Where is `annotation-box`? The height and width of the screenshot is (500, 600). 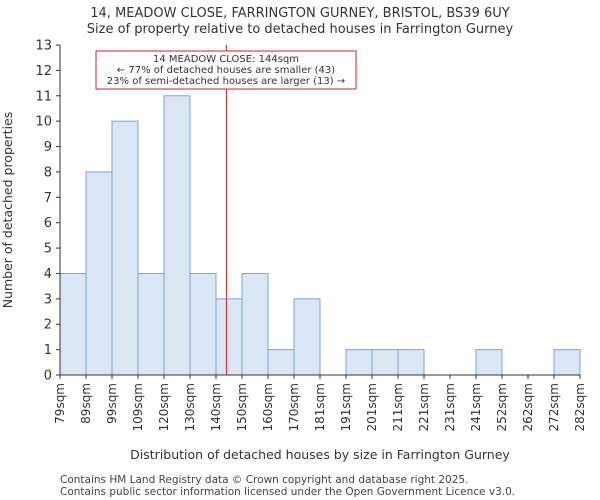 annotation-box is located at coordinates (226, 70).